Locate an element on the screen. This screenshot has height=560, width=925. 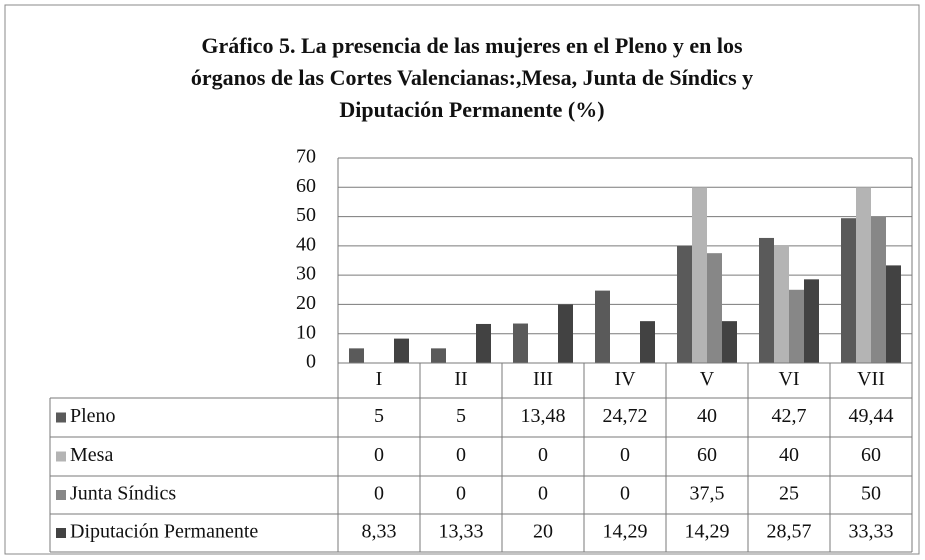
y-tick-label: 70 is located at coordinates (306, 157).